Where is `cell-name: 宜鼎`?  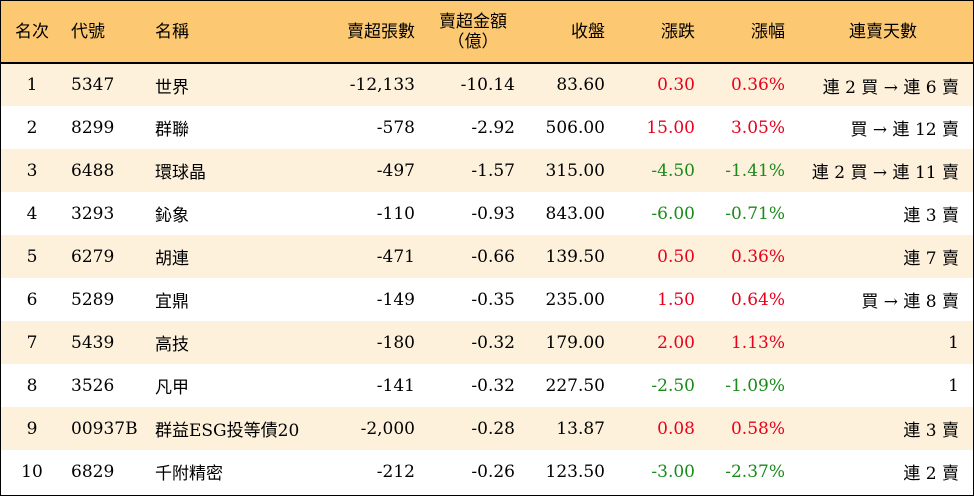 cell-name: 宜鼎 is located at coordinates (172, 302).